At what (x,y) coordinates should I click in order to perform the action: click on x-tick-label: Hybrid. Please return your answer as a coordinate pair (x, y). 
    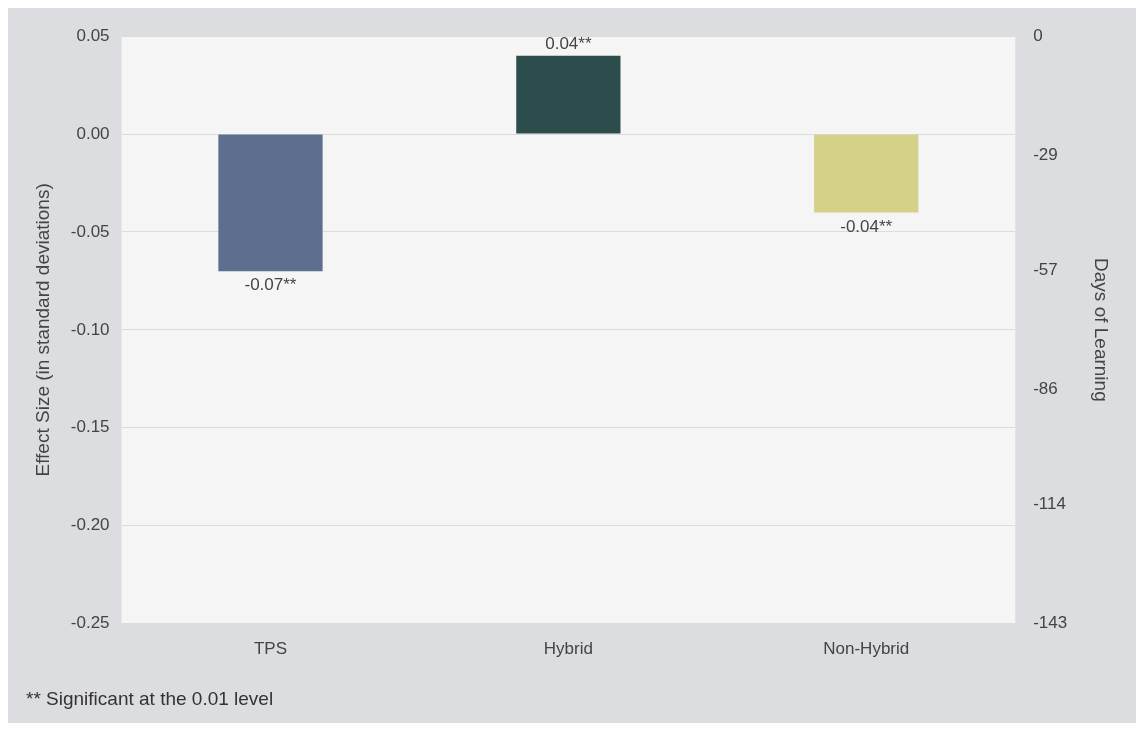
    Looking at the image, I should click on (568, 649).